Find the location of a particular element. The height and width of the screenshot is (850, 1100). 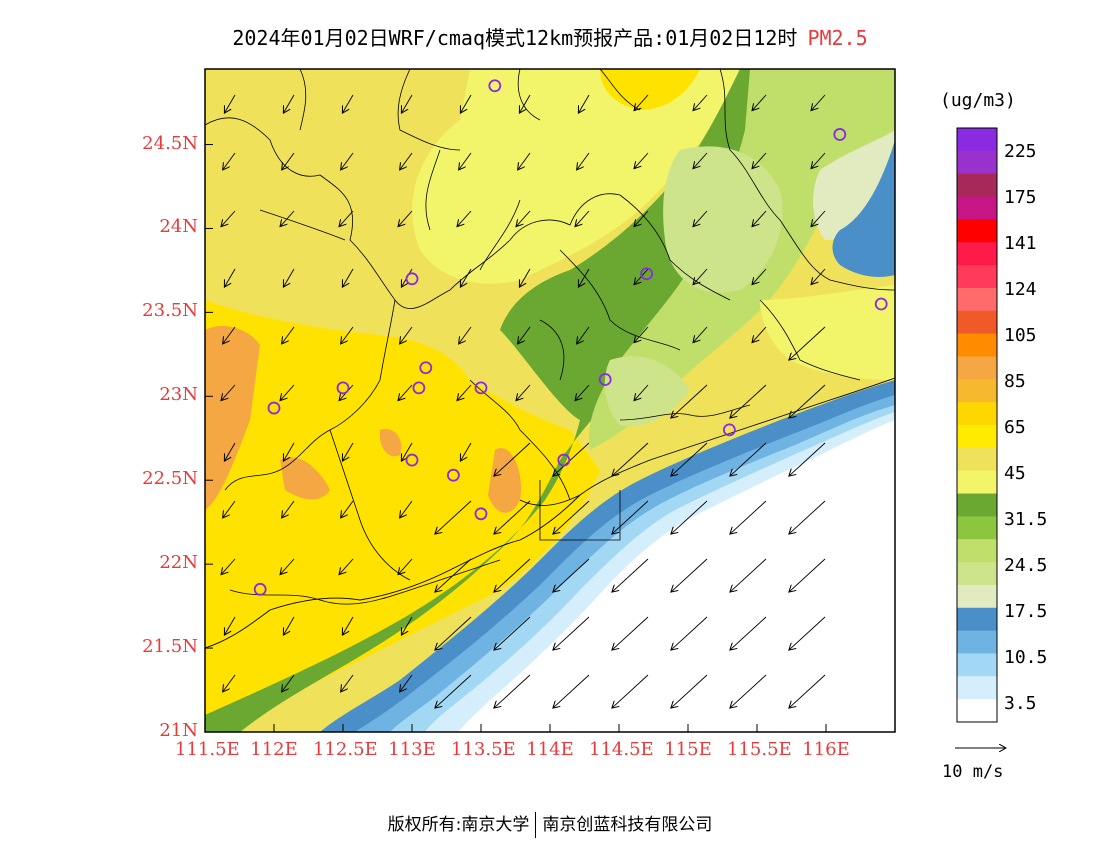

copyright-footer: 版权所有:南京大学 南京创蓝科技有限公司 is located at coordinates (550, 824).